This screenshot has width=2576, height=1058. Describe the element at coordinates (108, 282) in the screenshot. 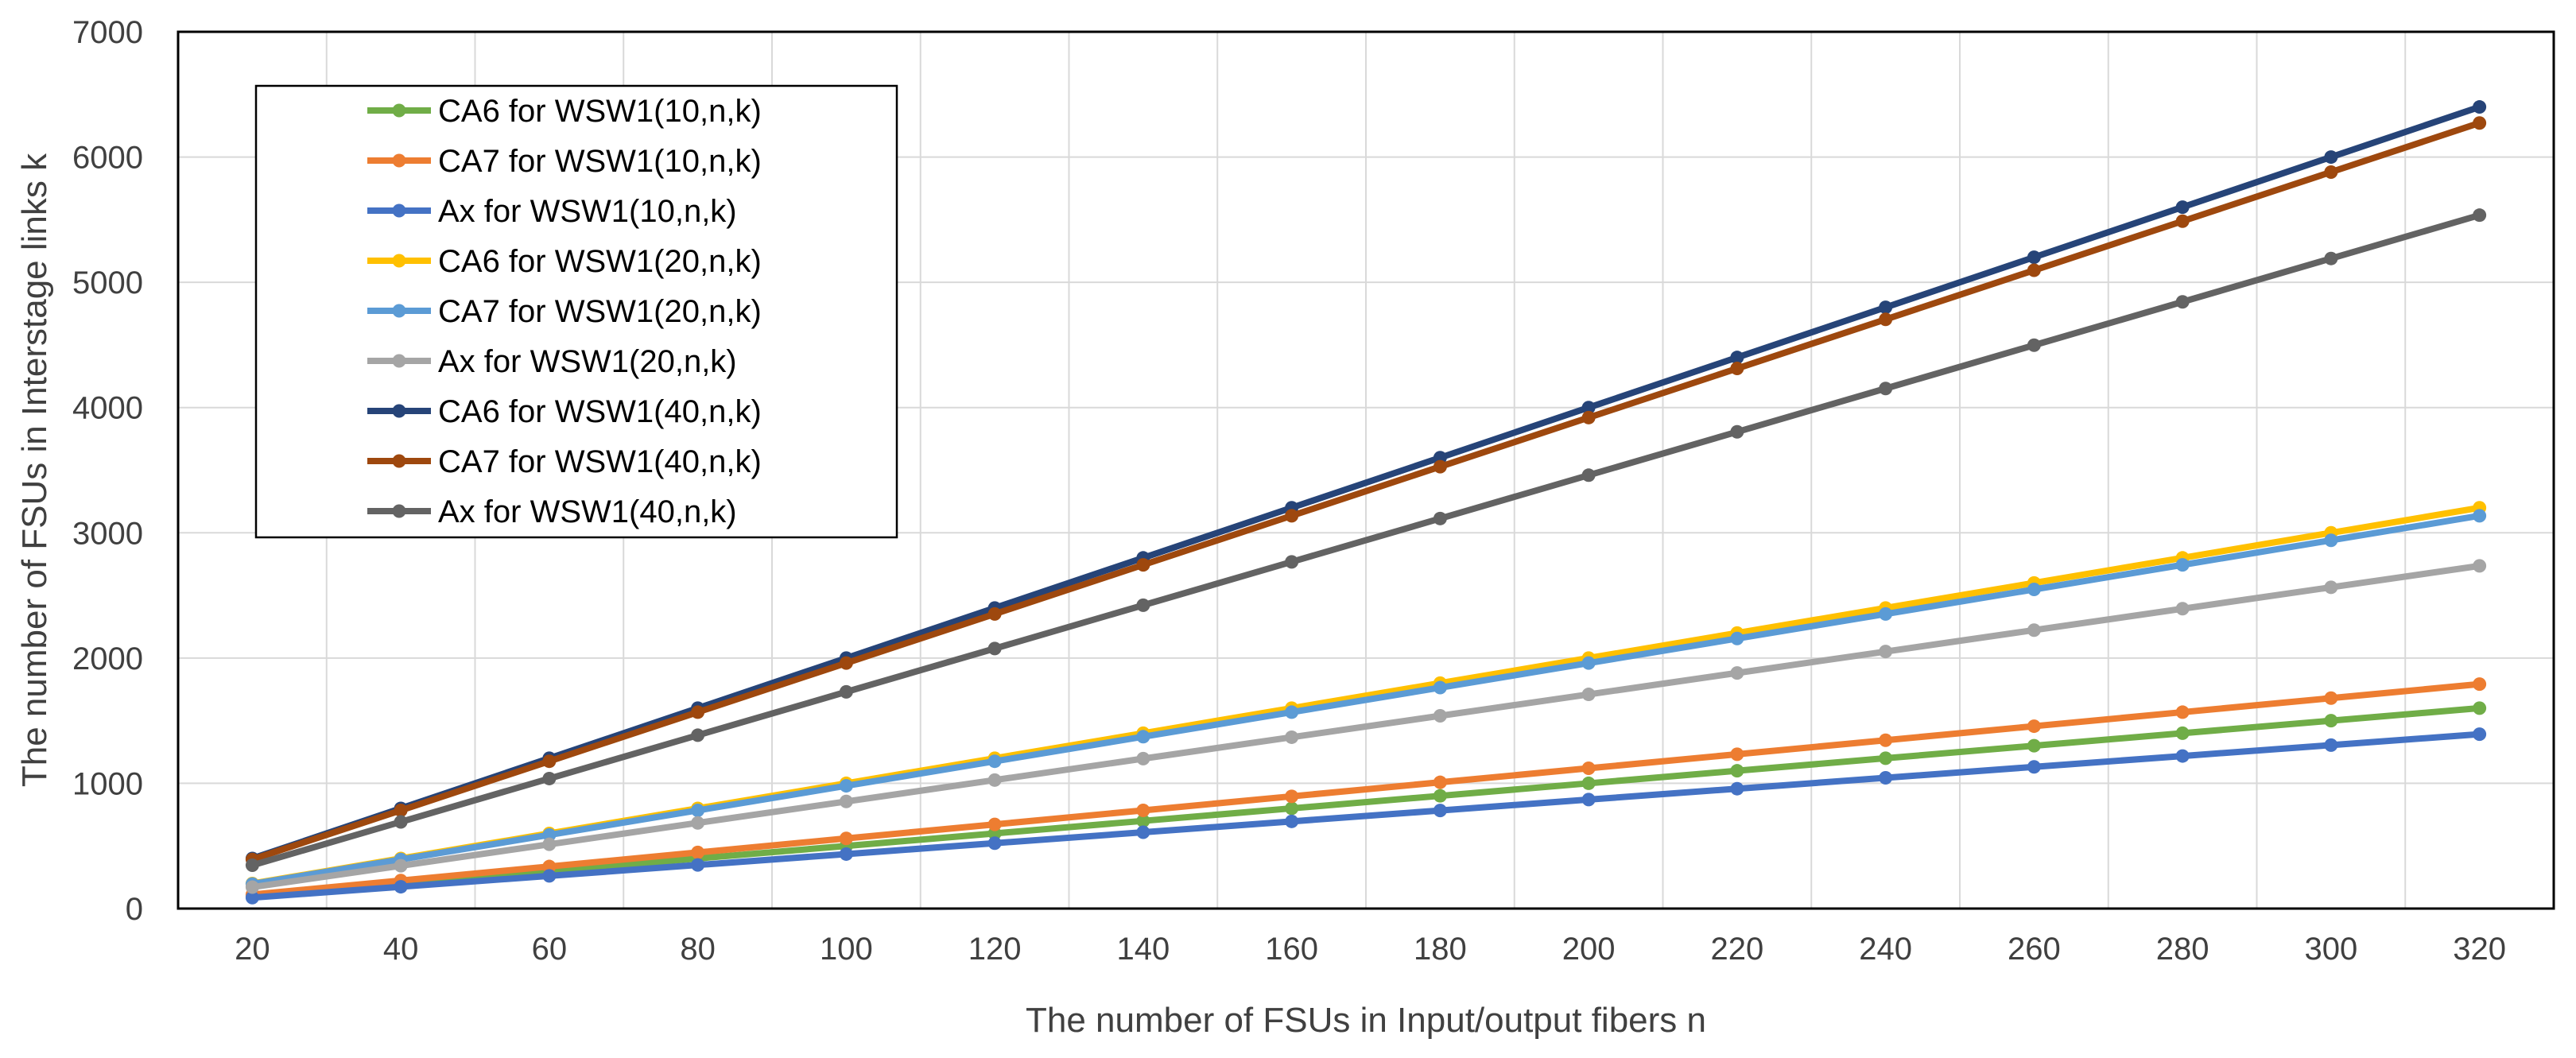

I see `y-tick-label: 5000` at that location.